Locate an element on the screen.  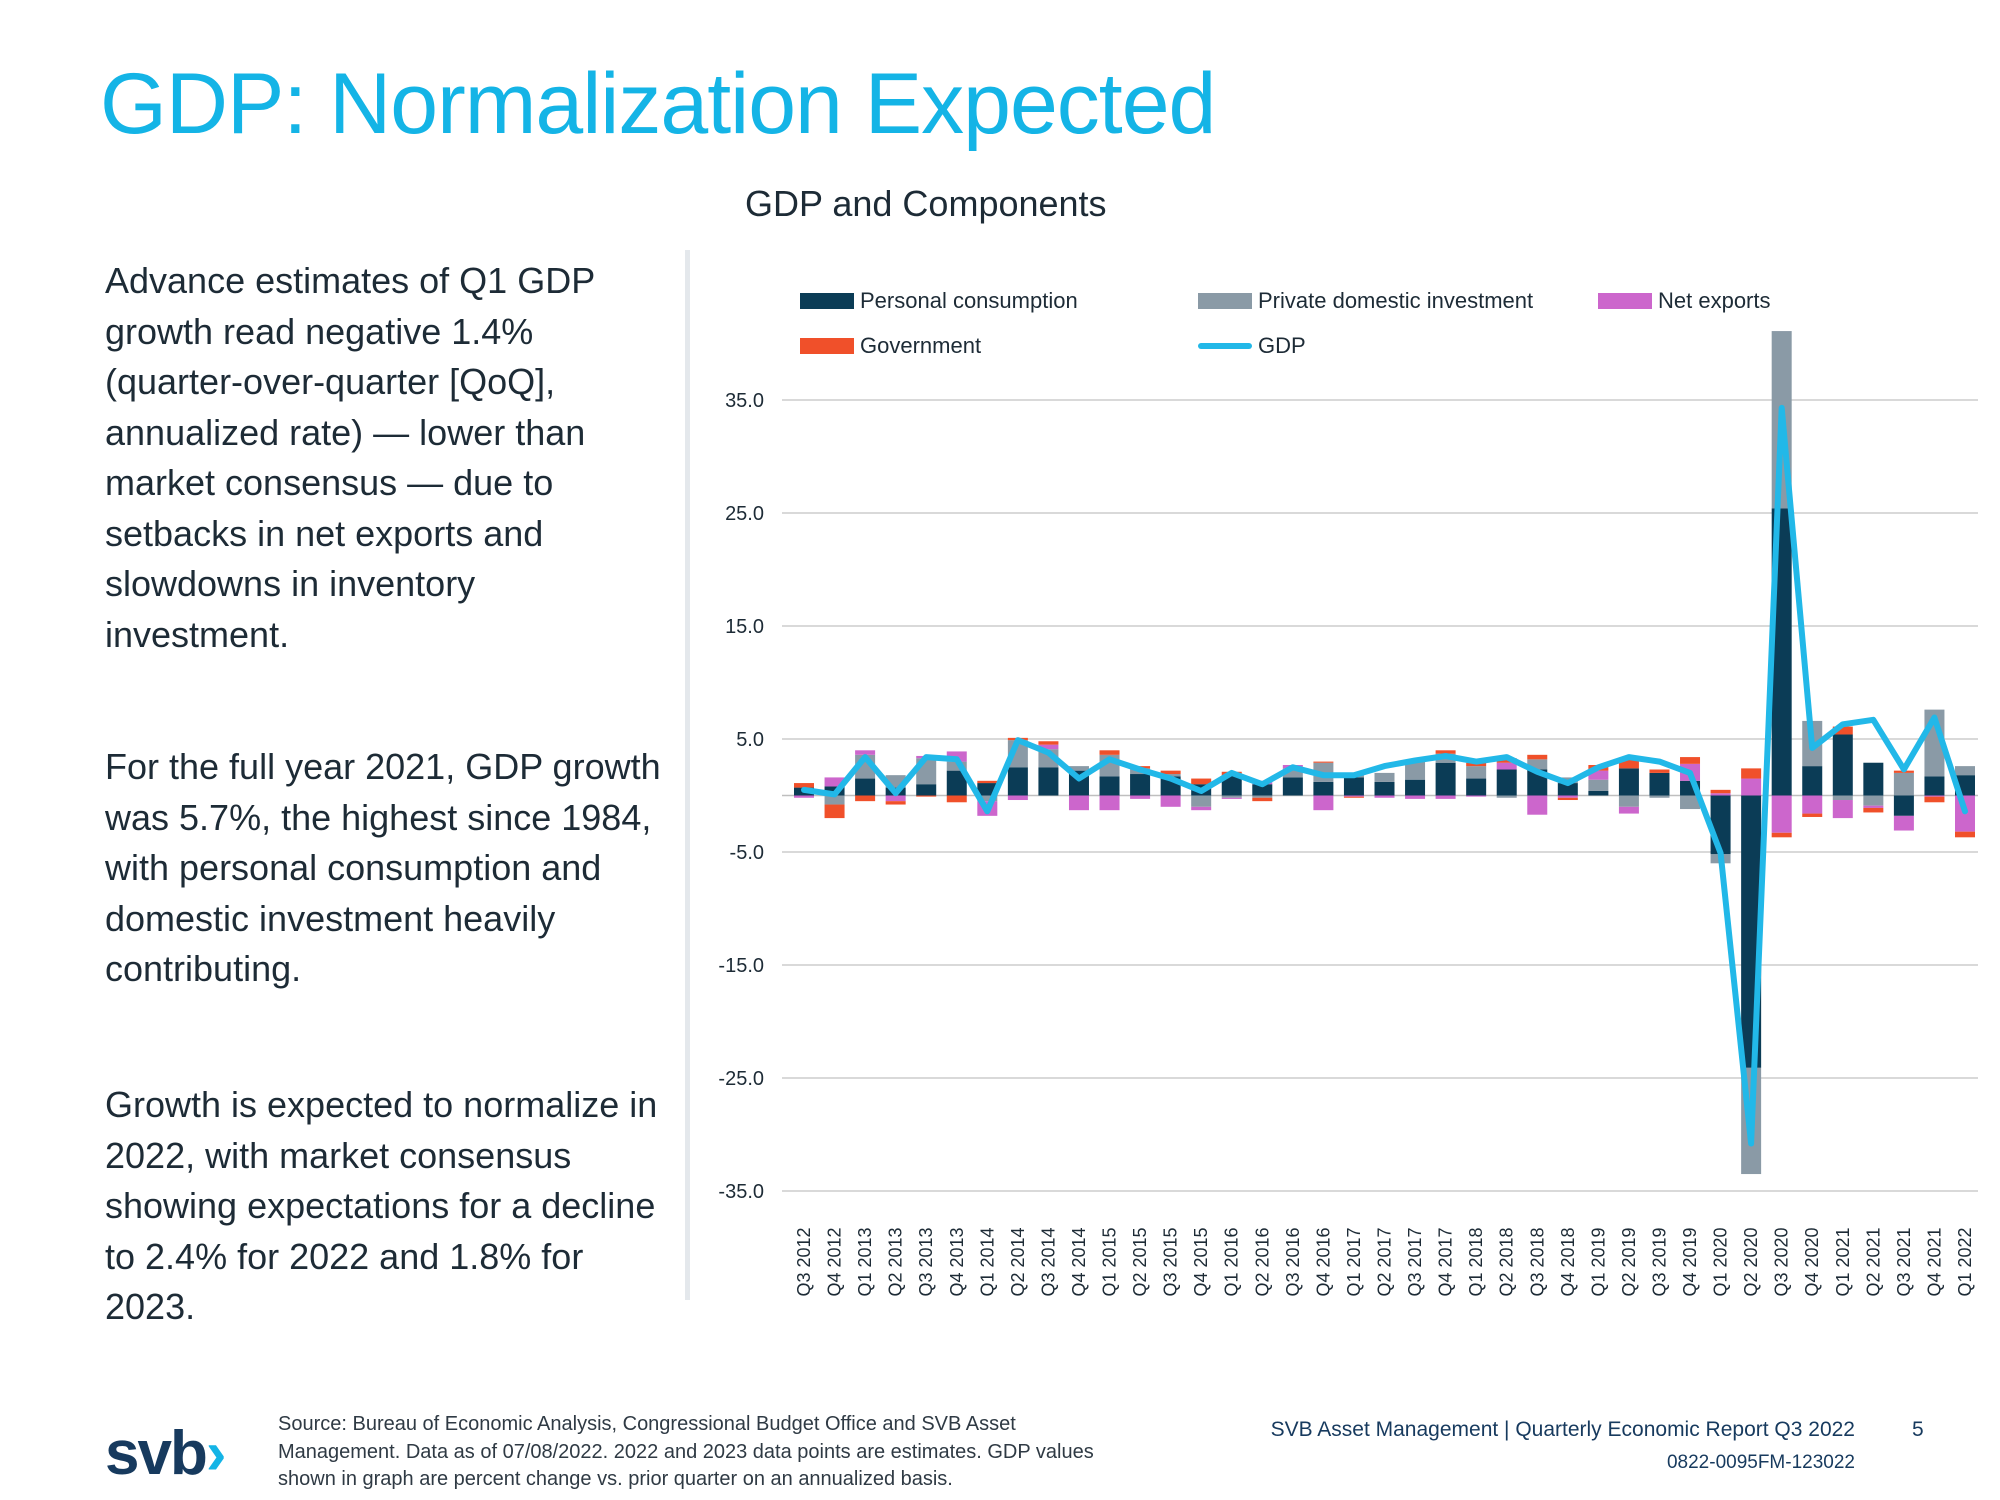
x-tick-label: Q2 2020 is located at coordinates (1751, 1261).